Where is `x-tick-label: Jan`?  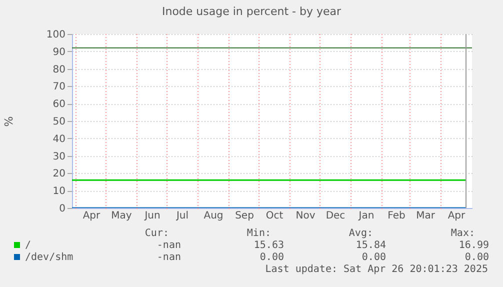
x-tick-label: Jan is located at coordinates (366, 216).